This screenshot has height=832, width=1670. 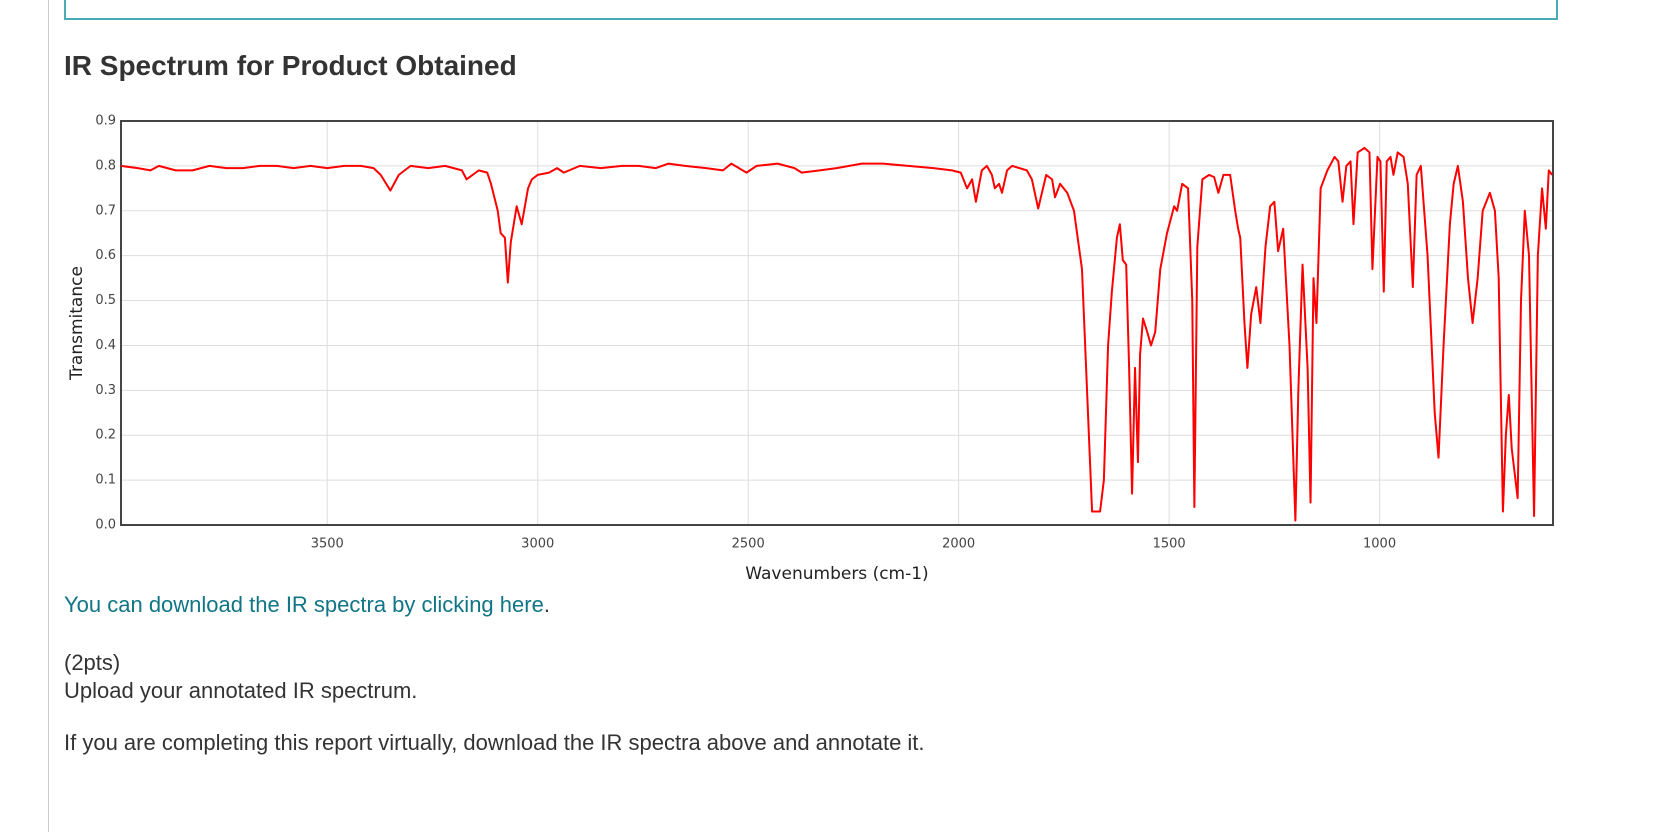 I want to click on x-tick-label: 1500, so click(x=1169, y=544).